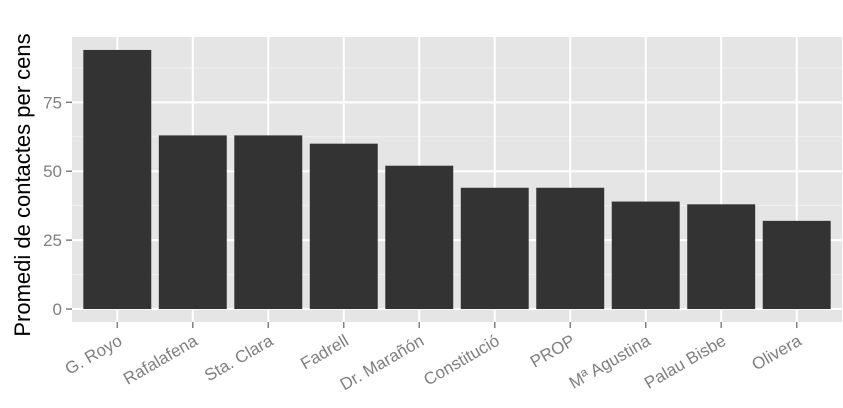  What do you see at coordinates (57, 309) in the screenshot?
I see `y-tick-label: 0` at bounding box center [57, 309].